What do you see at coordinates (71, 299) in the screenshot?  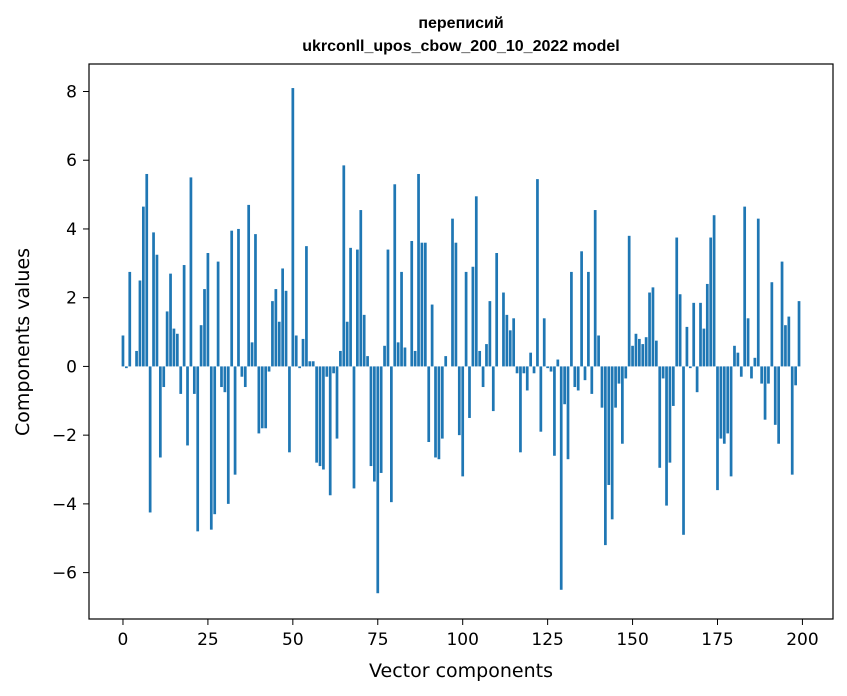 I see `y-tick-label-4: 2` at bounding box center [71, 299].